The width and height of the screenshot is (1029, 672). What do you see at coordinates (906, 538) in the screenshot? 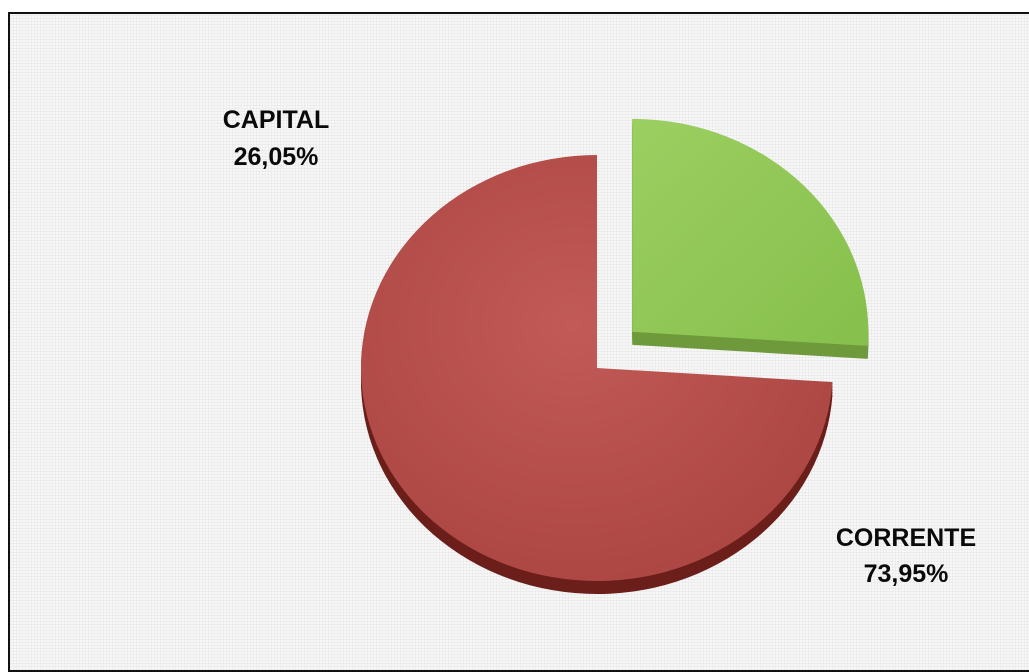
I see `label-corrente-name: CORRENTE` at bounding box center [906, 538].